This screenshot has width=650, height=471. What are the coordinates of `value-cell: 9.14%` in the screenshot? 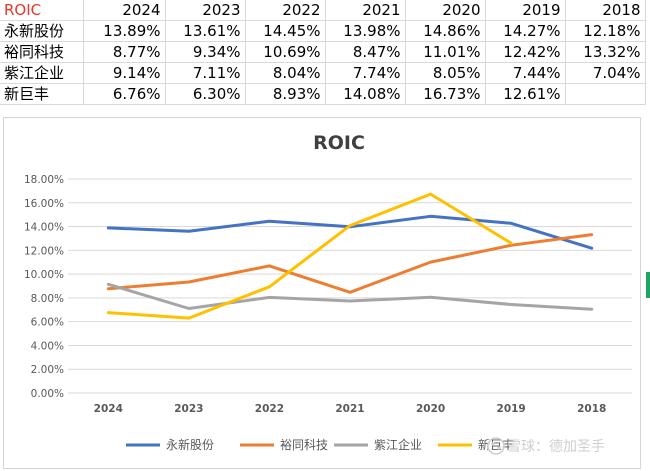 It's located at (124, 73).